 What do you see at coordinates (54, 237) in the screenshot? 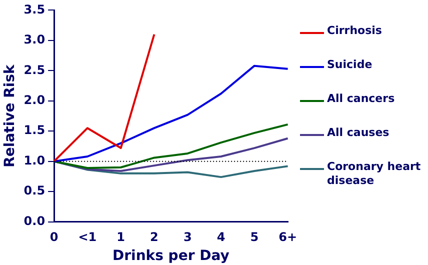
I see `x-tick-label: 0` at bounding box center [54, 237].